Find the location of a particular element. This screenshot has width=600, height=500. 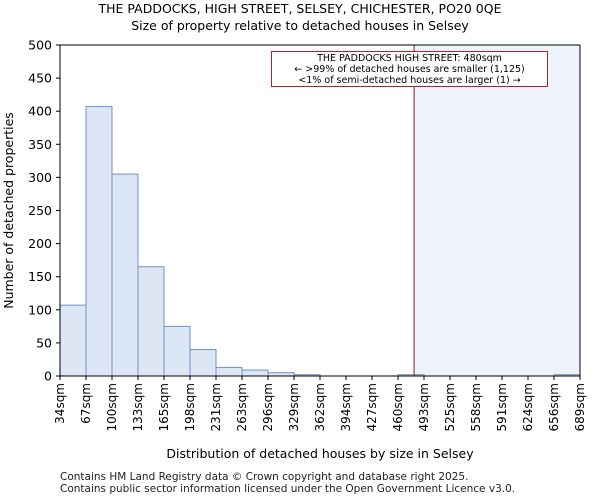

y-tick-label: 100 is located at coordinates (40, 309).